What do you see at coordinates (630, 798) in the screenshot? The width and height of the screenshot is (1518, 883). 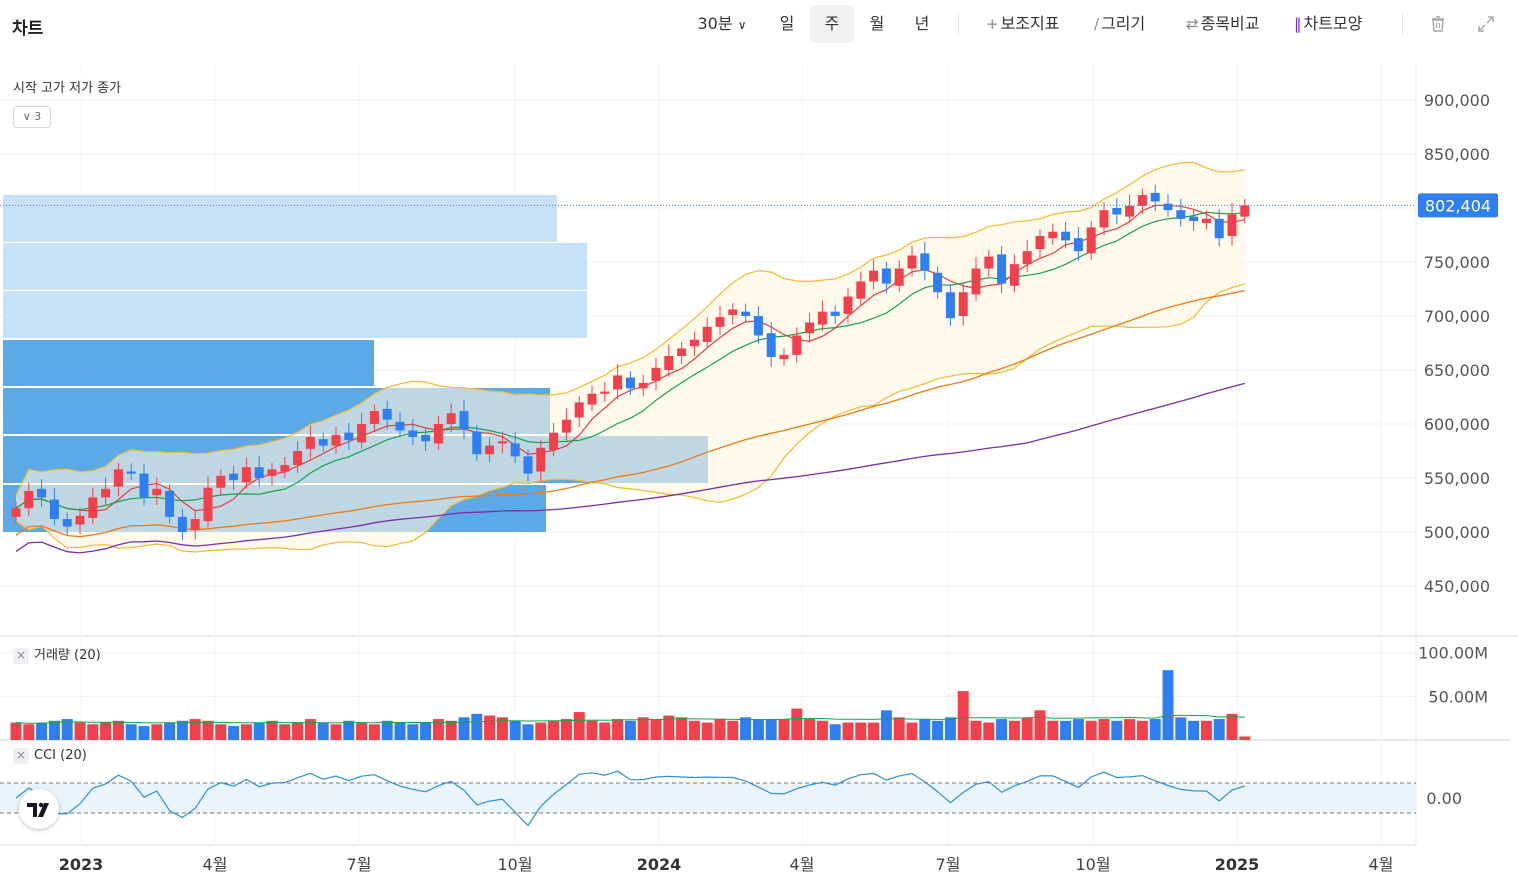 I see `cci-line` at bounding box center [630, 798].